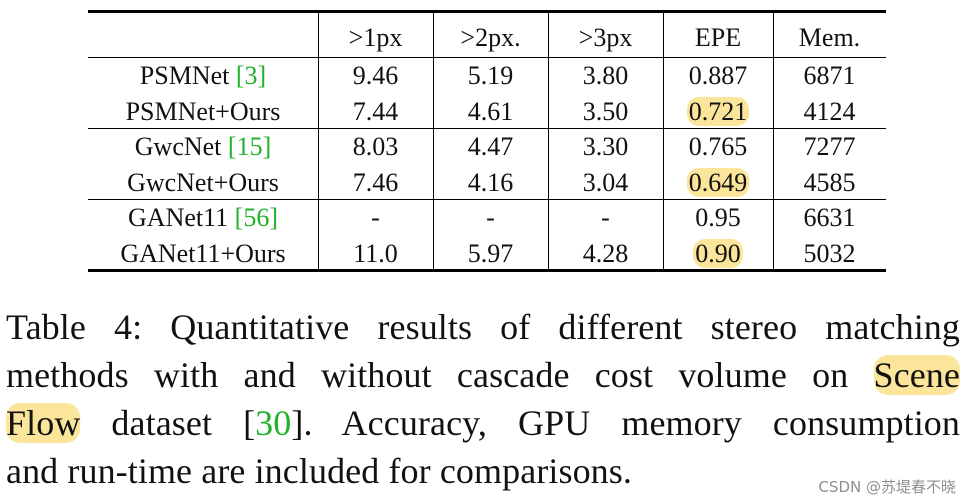  I want to click on header-row: >1px >2px. >3px EPE Mem., so click(487, 38).